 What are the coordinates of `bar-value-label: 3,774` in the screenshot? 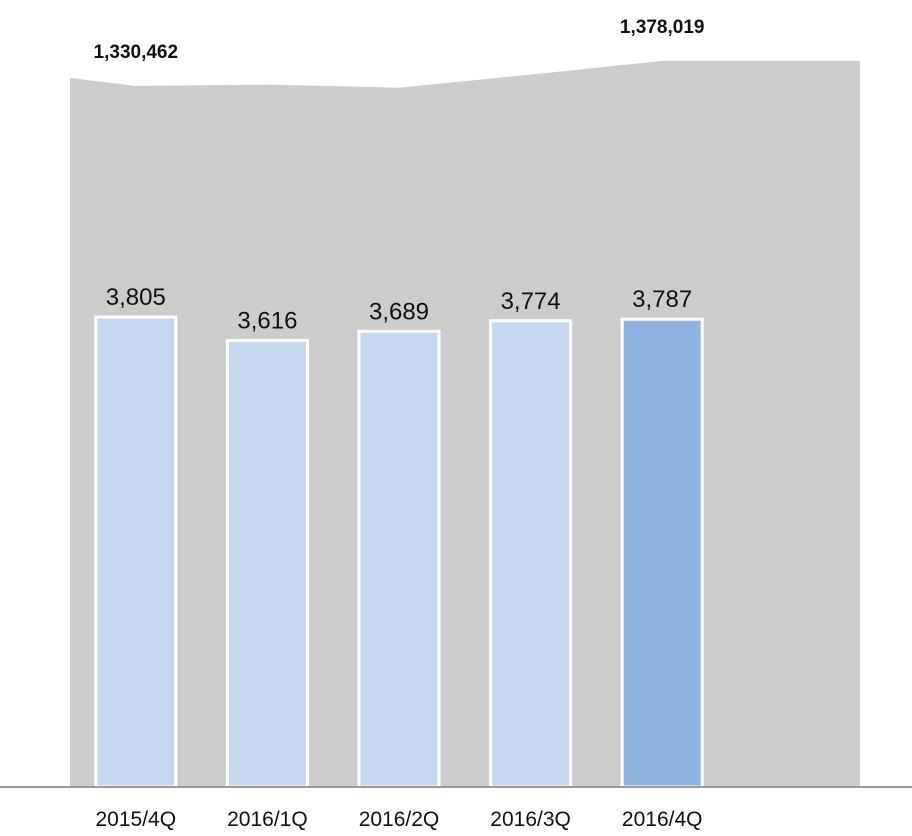 It's located at (531, 301).